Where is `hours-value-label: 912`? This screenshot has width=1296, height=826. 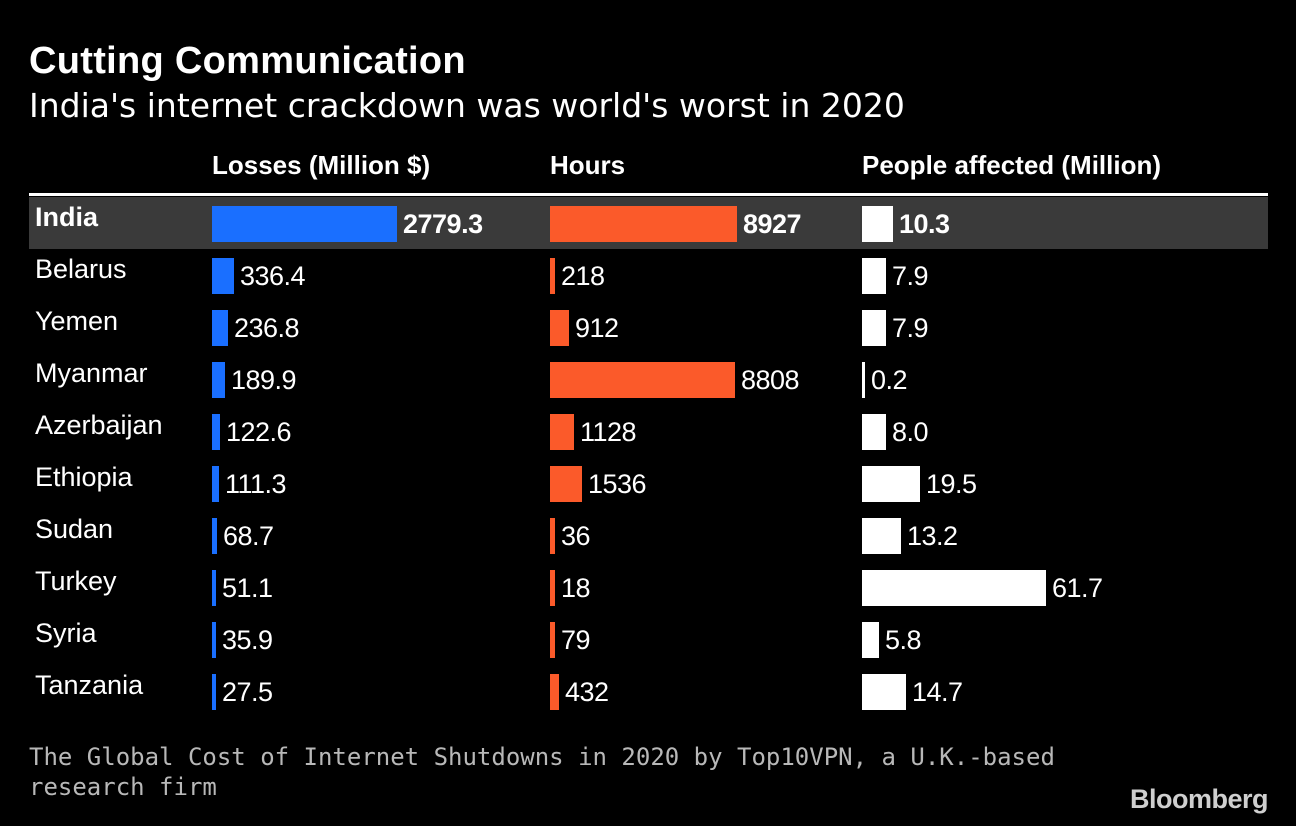 hours-value-label: 912 is located at coordinates (597, 328).